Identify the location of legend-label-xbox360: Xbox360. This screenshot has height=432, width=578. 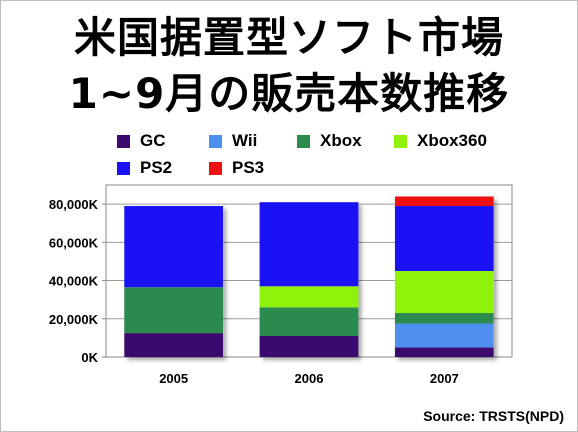
(452, 140).